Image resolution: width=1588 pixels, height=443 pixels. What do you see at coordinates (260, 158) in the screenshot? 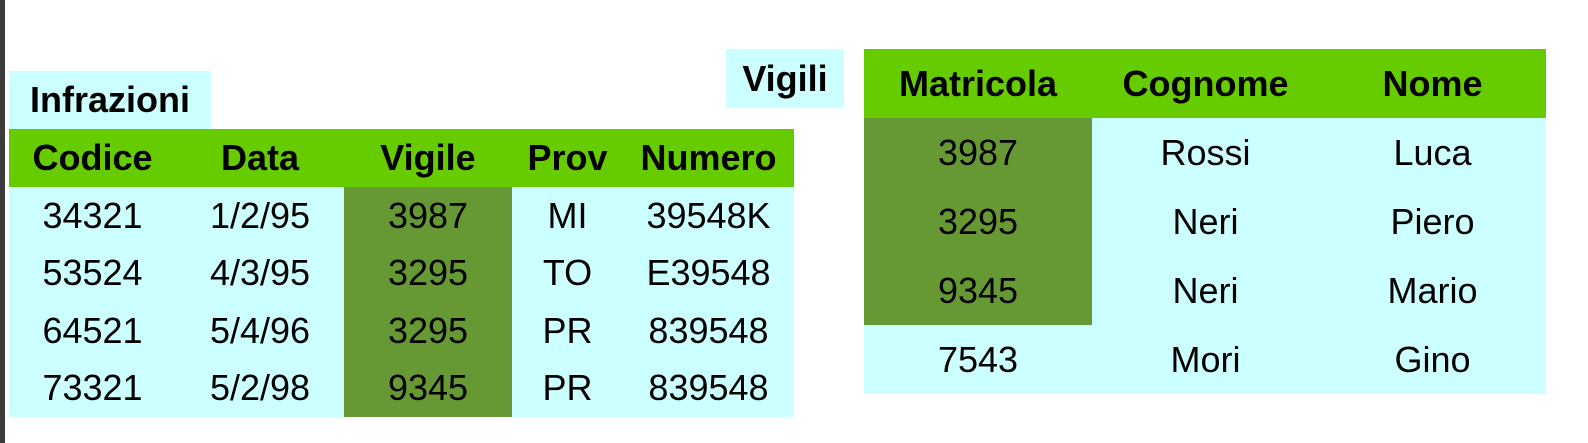
I see `header-data: Data` at bounding box center [260, 158].